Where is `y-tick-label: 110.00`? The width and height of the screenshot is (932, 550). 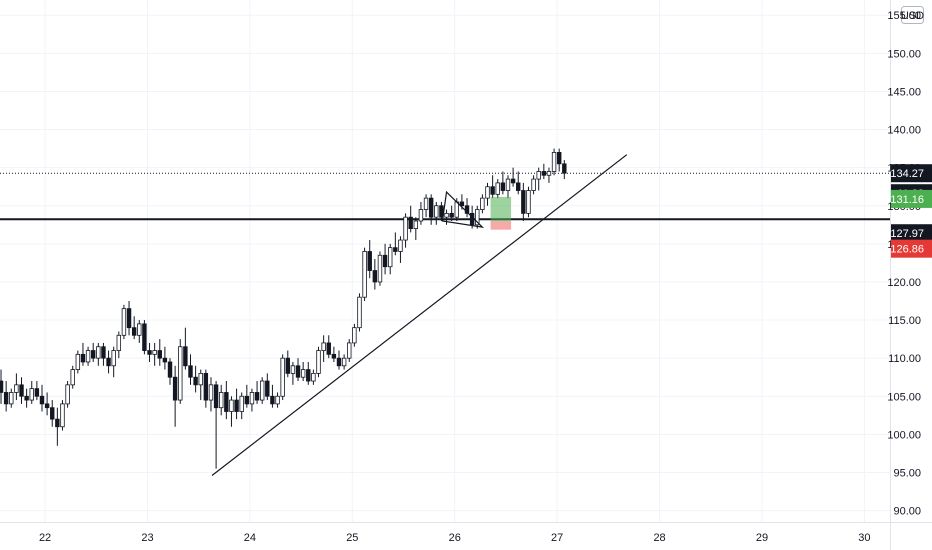 y-tick-label: 110.00 is located at coordinates (904, 359).